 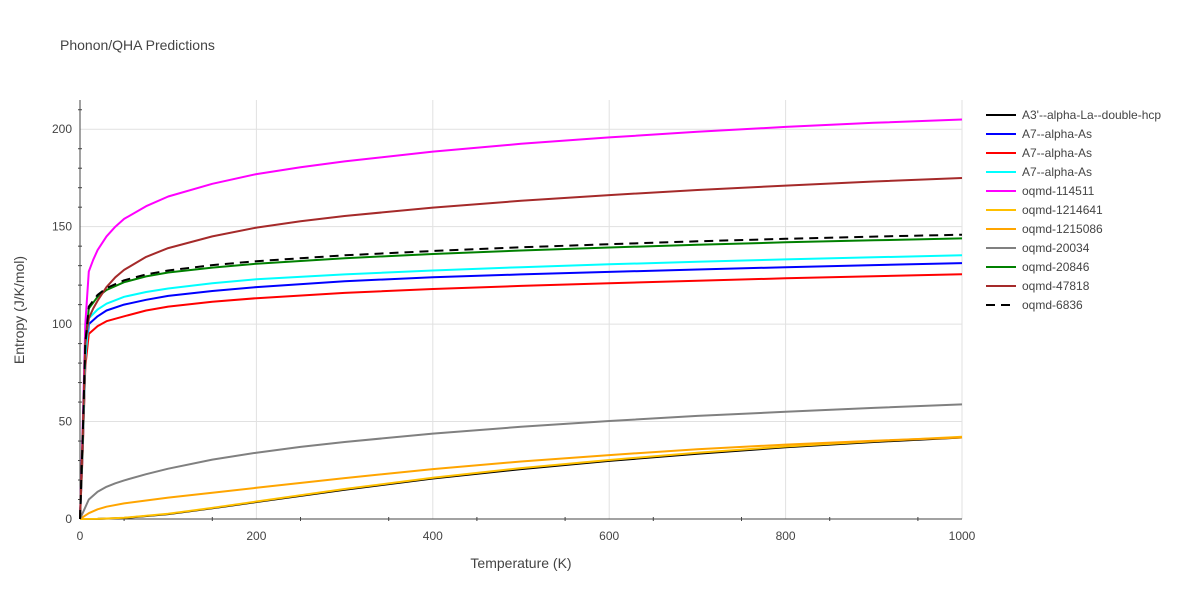 I want to click on legend-item: A3'--alpha-La--double-hcp, so click(x=1073, y=115).